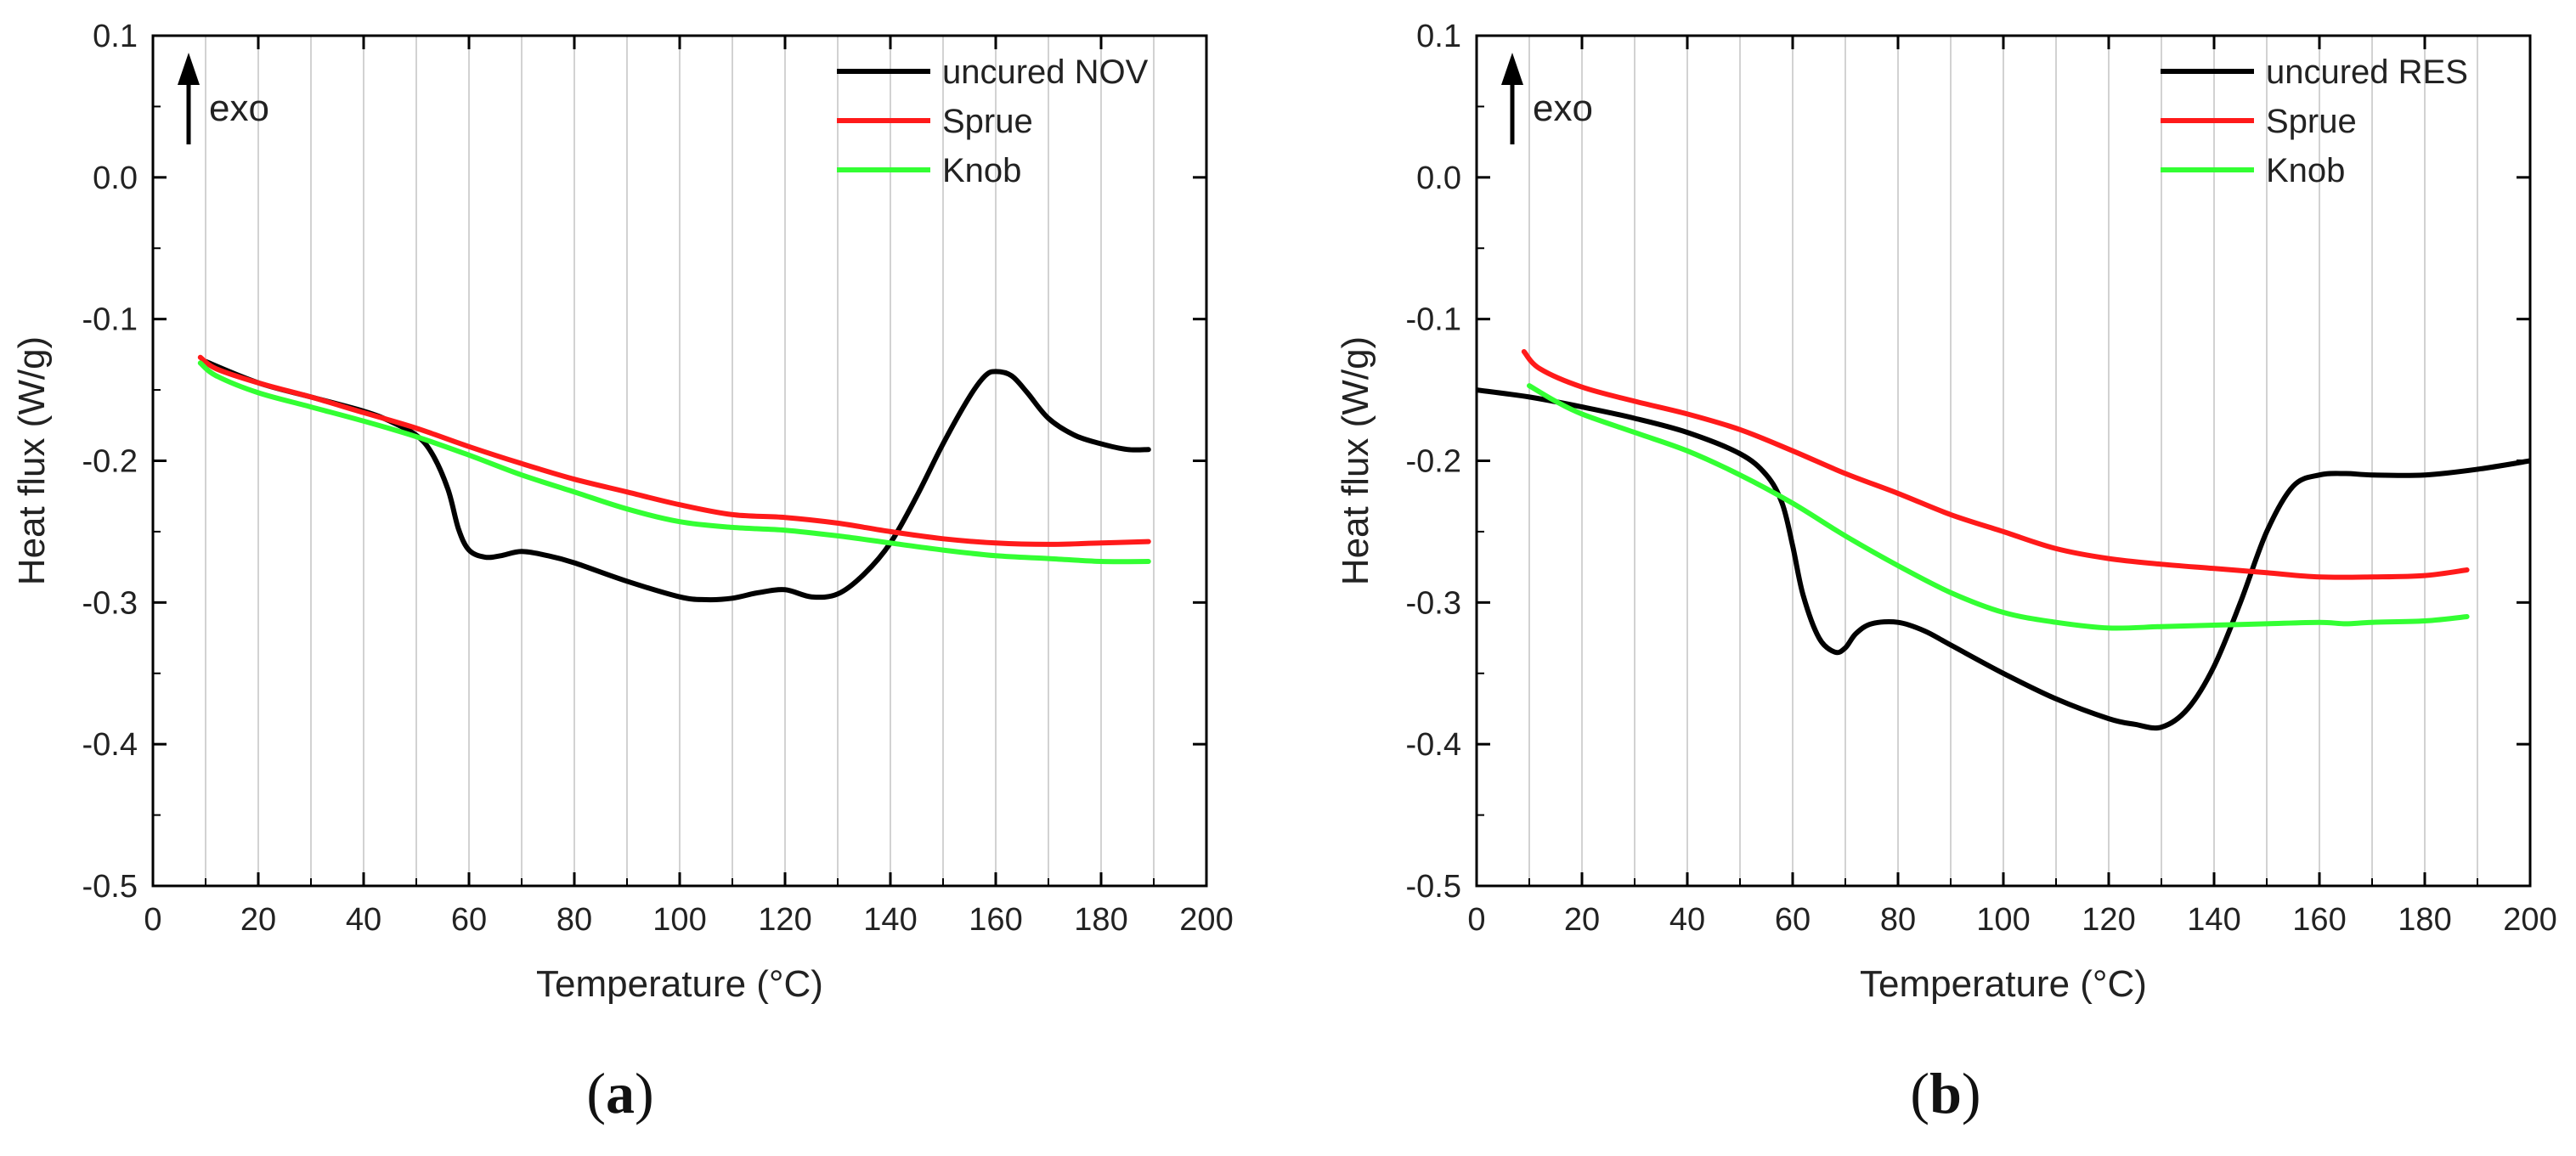 Image resolution: width=2576 pixels, height=1156 pixels. I want to click on panel-a-y-axis-title: Heat flux (W/g), so click(32, 460).